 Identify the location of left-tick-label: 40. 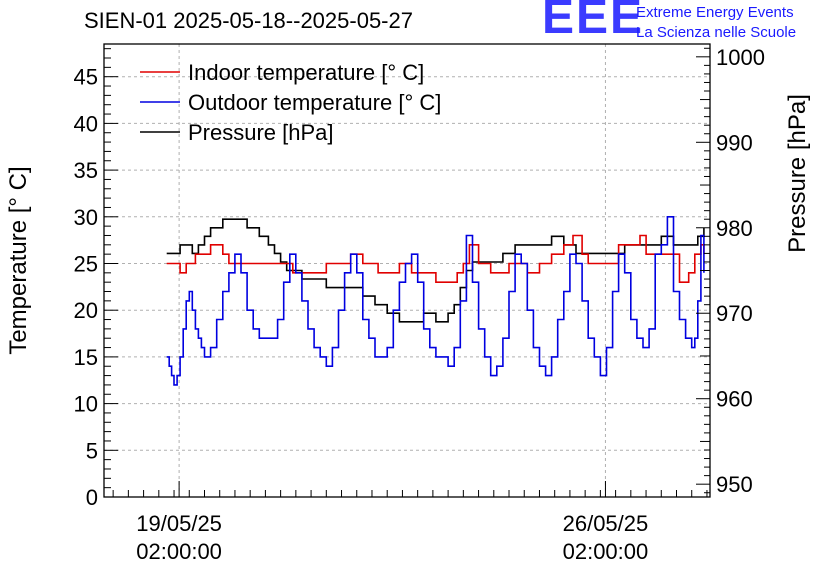
(86, 123).